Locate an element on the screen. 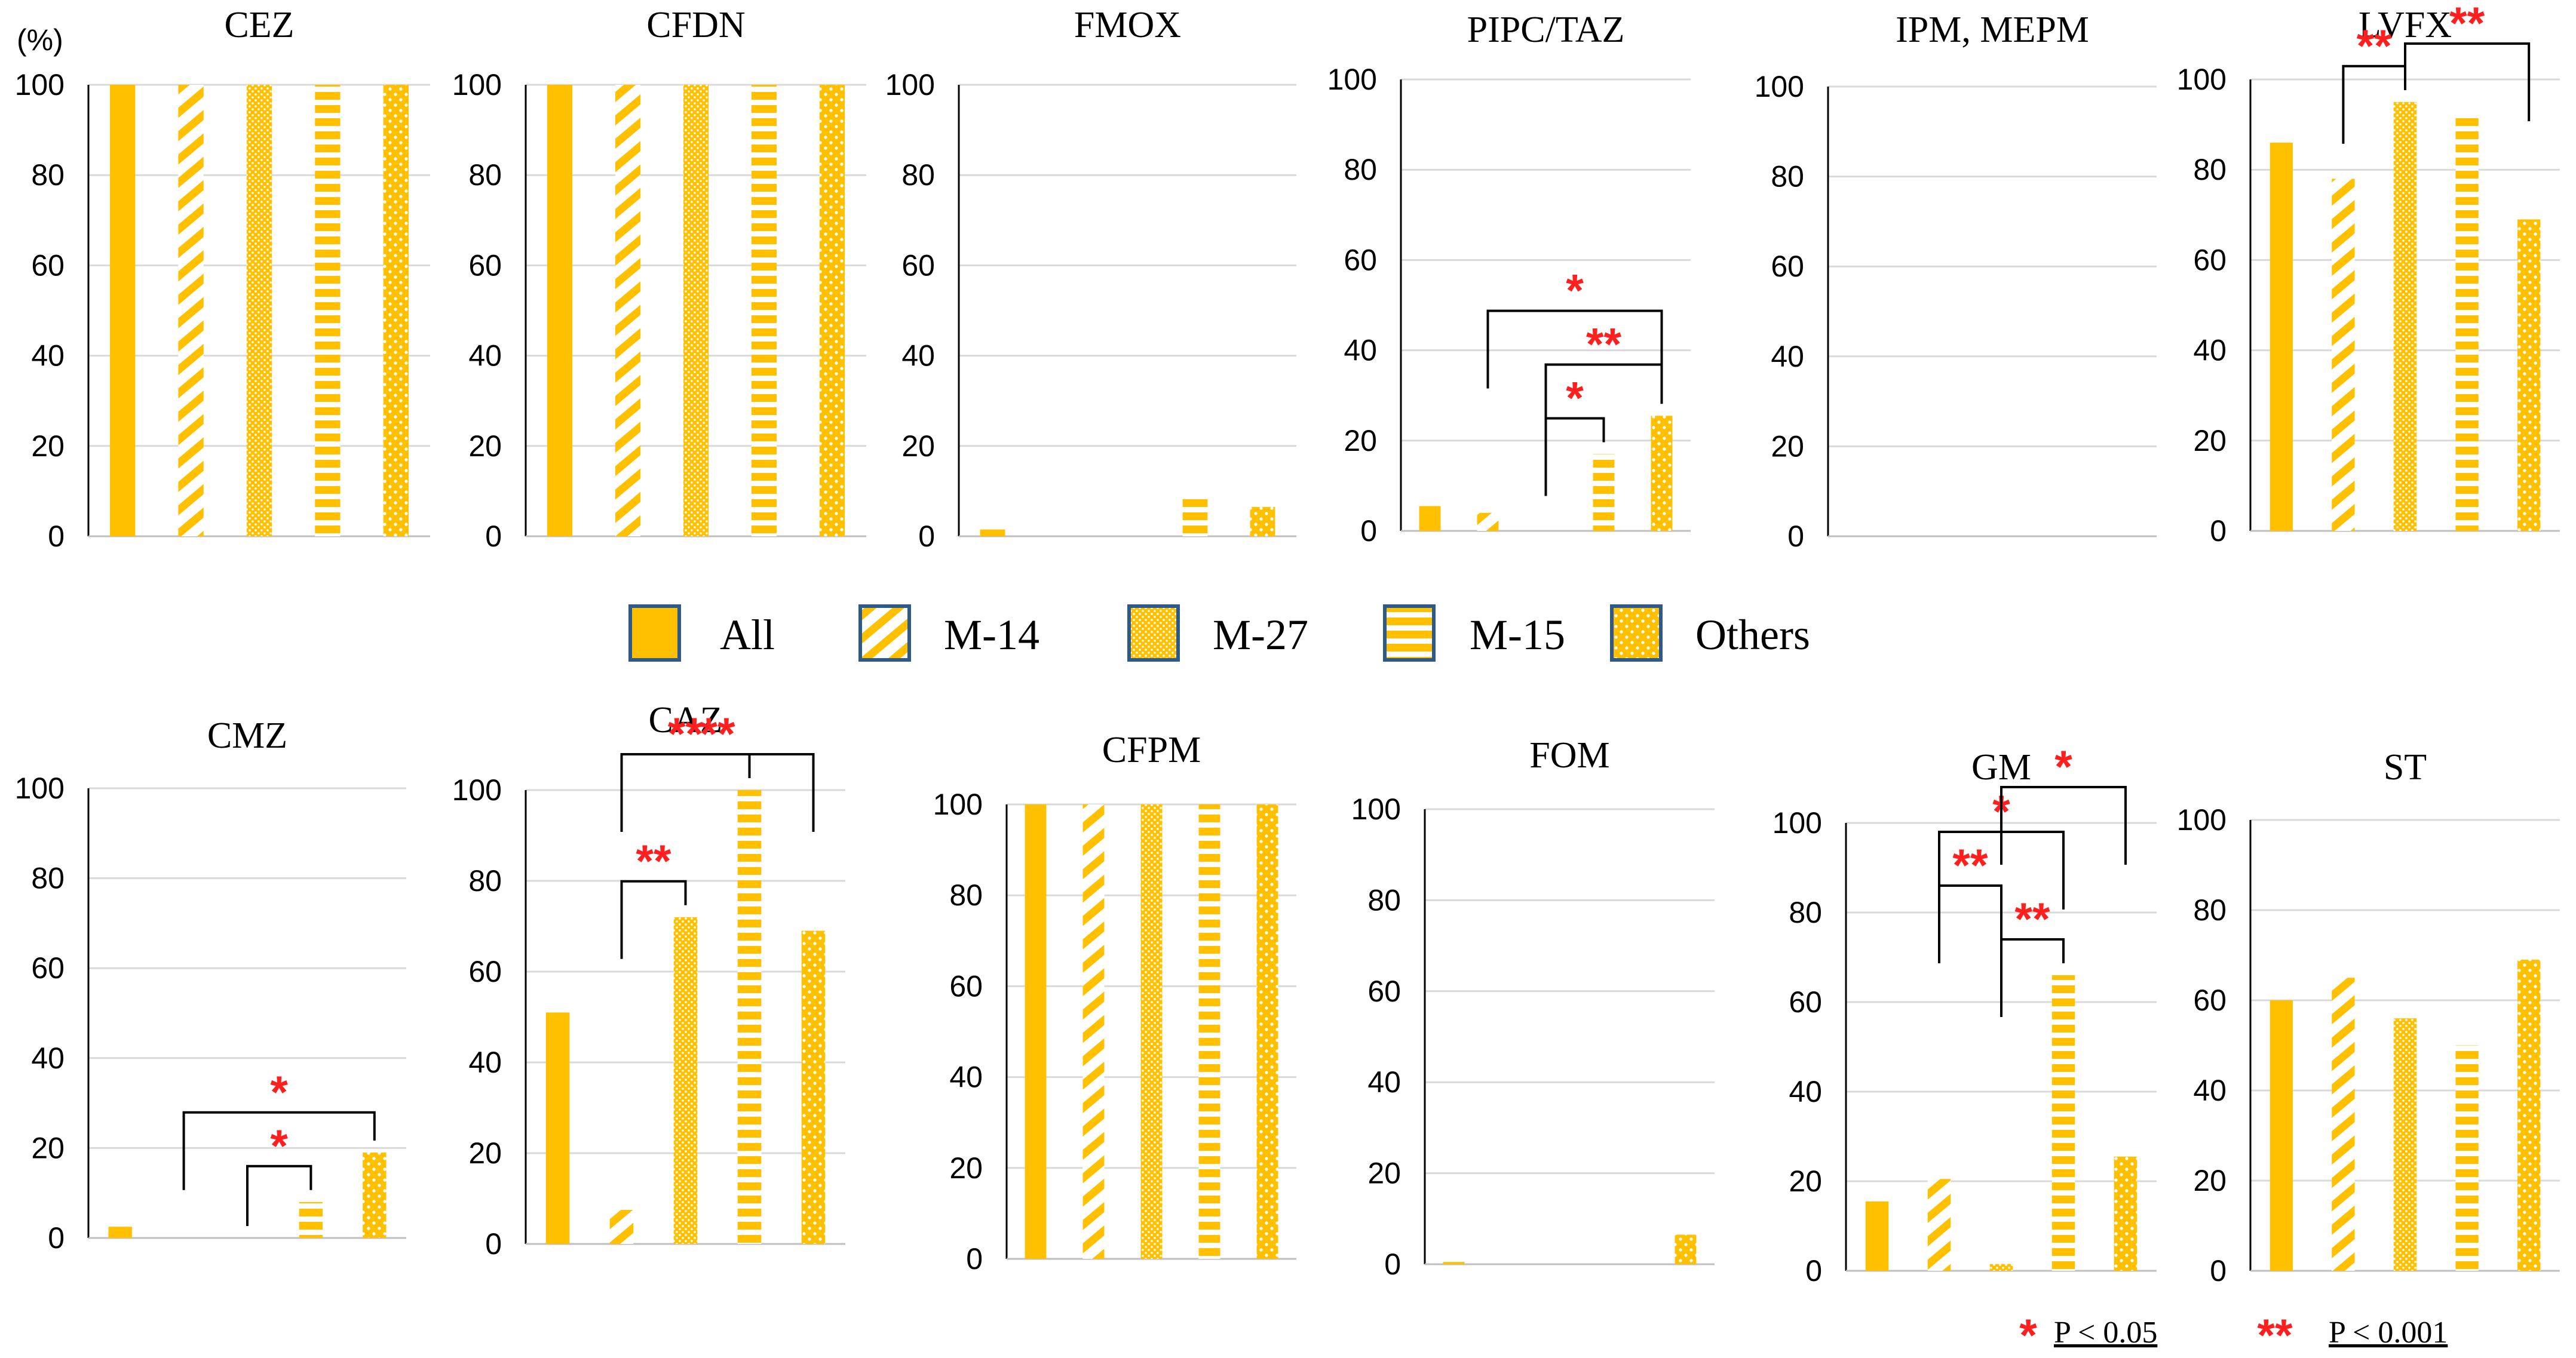 The height and width of the screenshot is (1358, 2576). note-double-star: ** is located at coordinates (2275, 1334).